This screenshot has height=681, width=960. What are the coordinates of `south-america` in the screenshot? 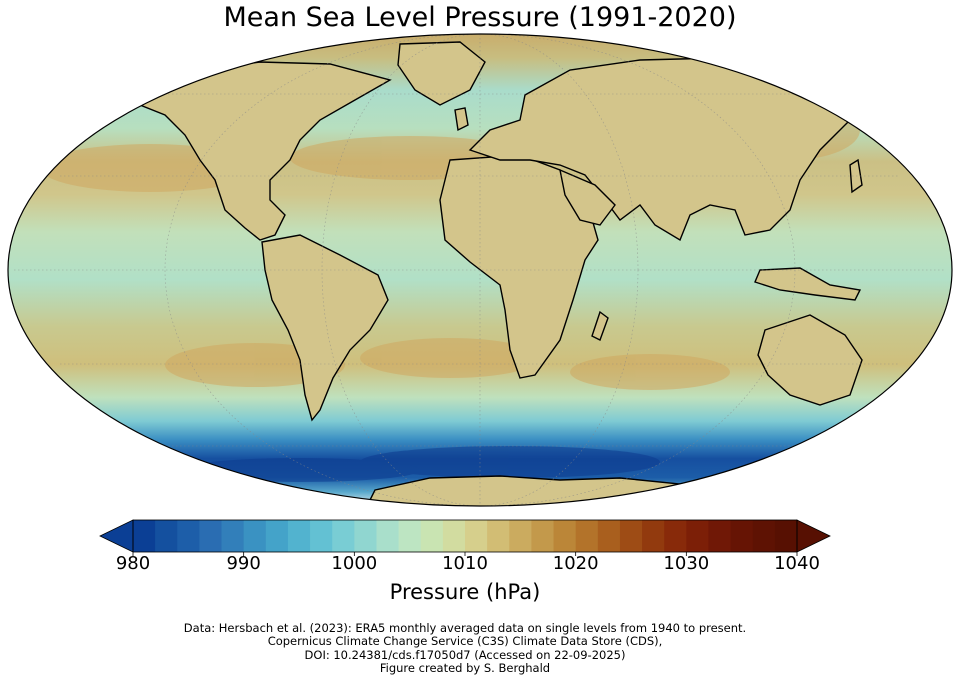 It's located at (325, 328).